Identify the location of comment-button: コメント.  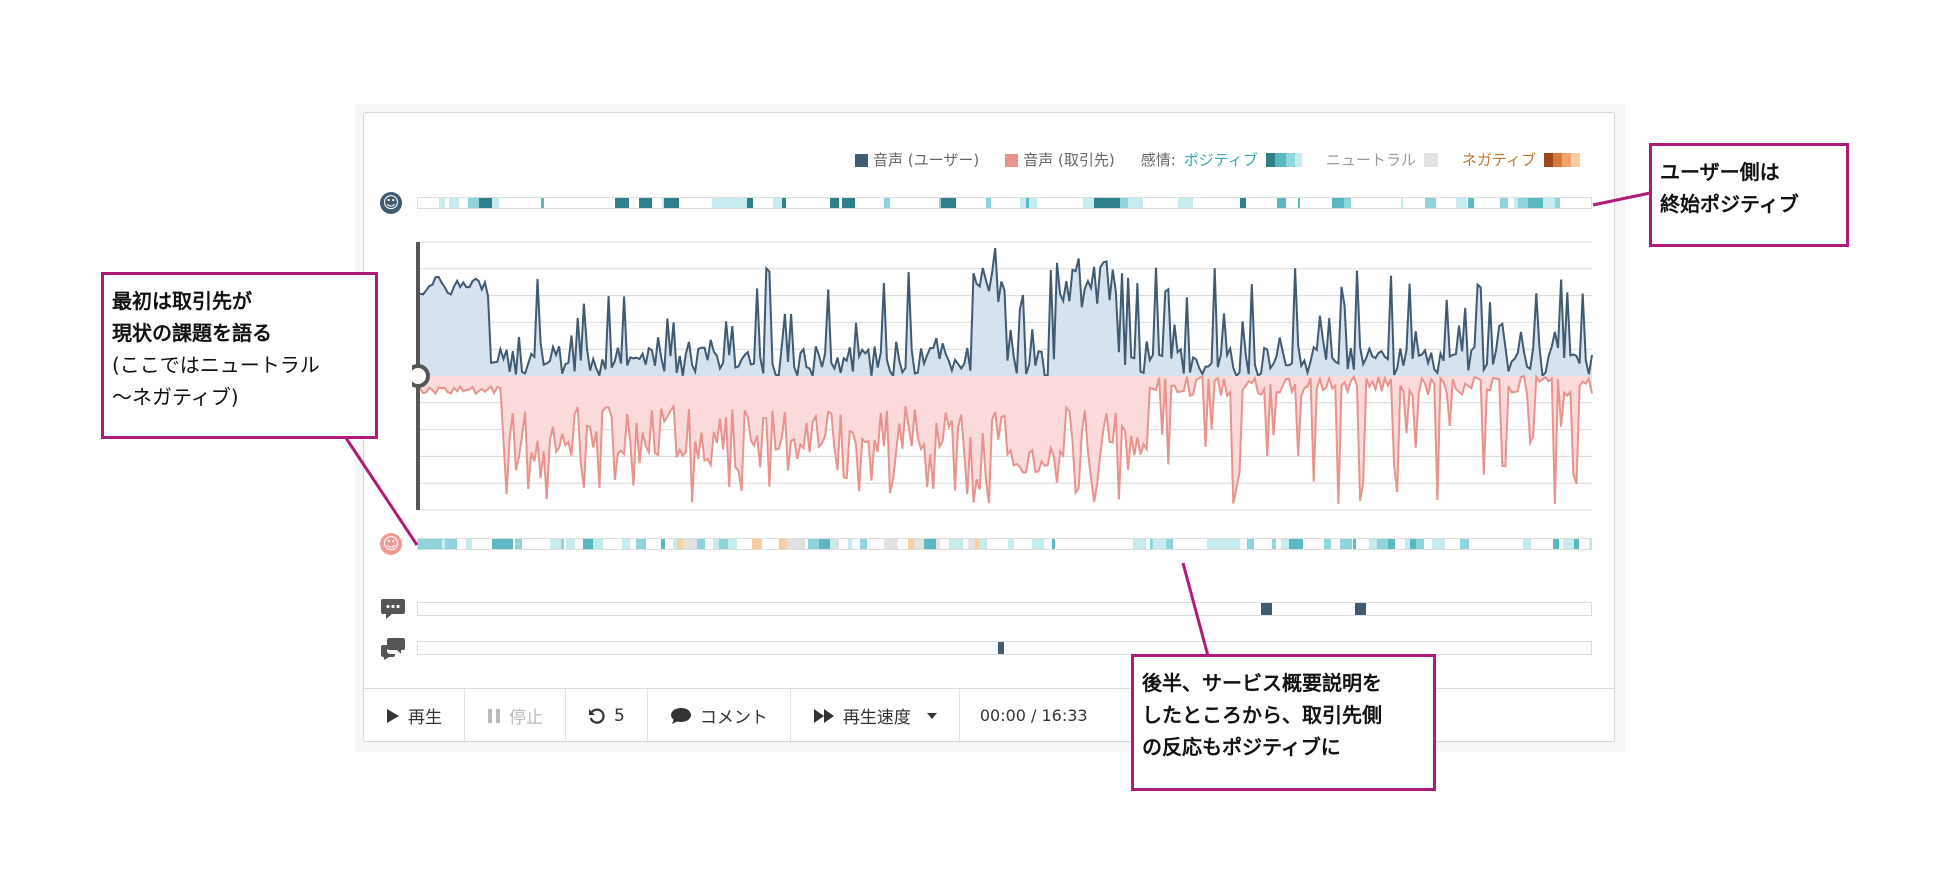
(719, 715).